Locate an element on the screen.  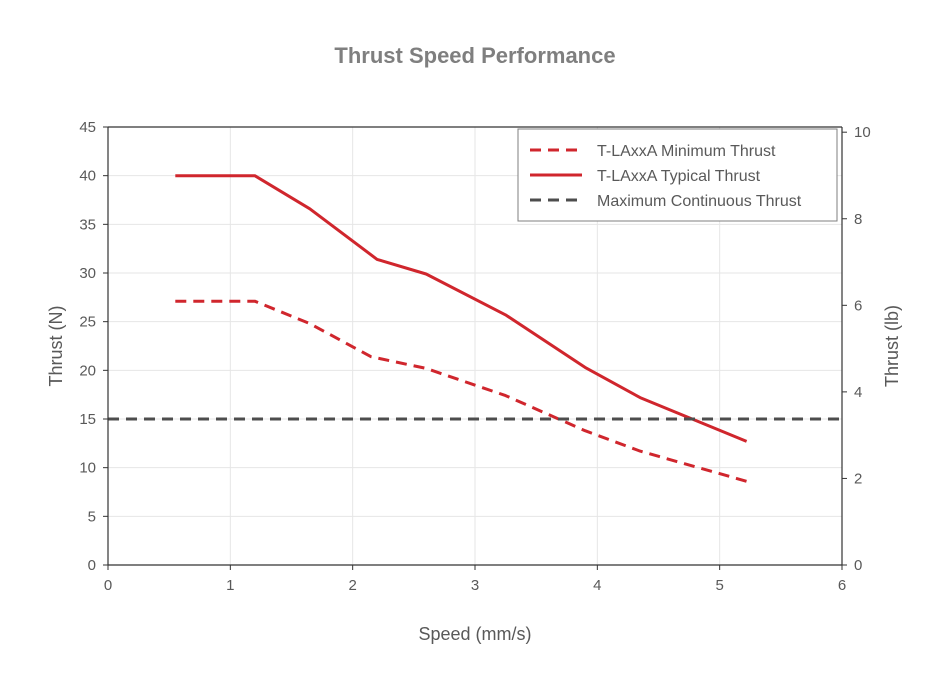
x-tick-label: 0 is located at coordinates (108, 585).